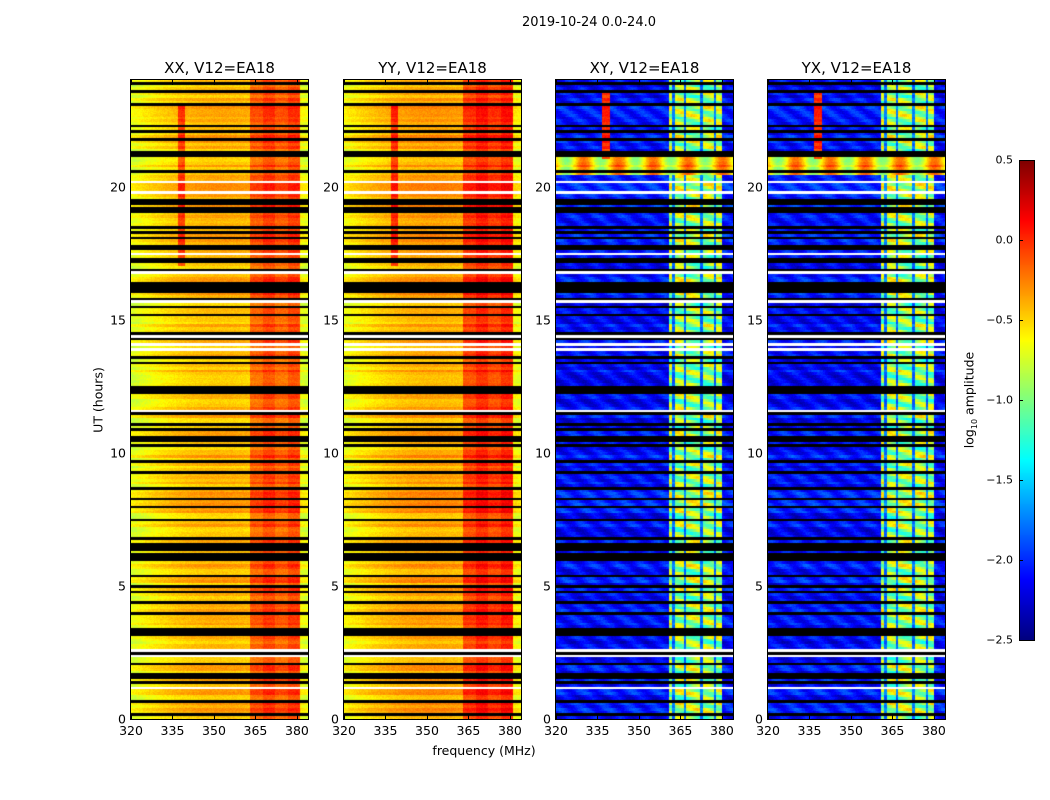 The width and height of the screenshot is (1050, 800). Describe the element at coordinates (856, 399) in the screenshot. I see `heatmap-yx` at that location.